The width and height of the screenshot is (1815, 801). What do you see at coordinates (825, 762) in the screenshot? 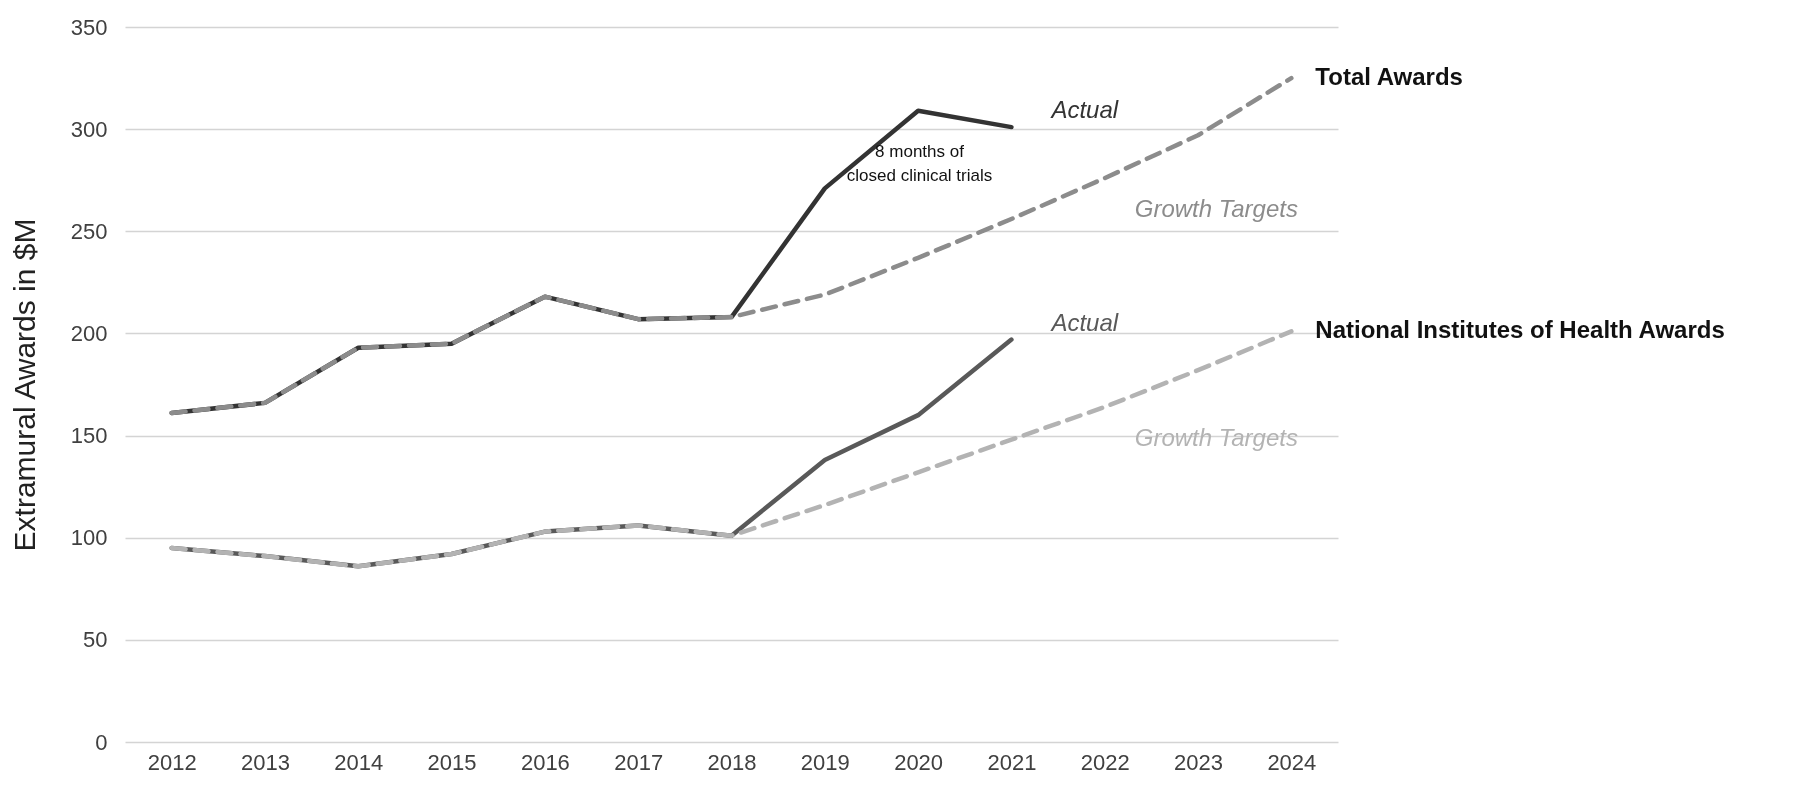
I see `x-tick-label: 2019` at bounding box center [825, 762].